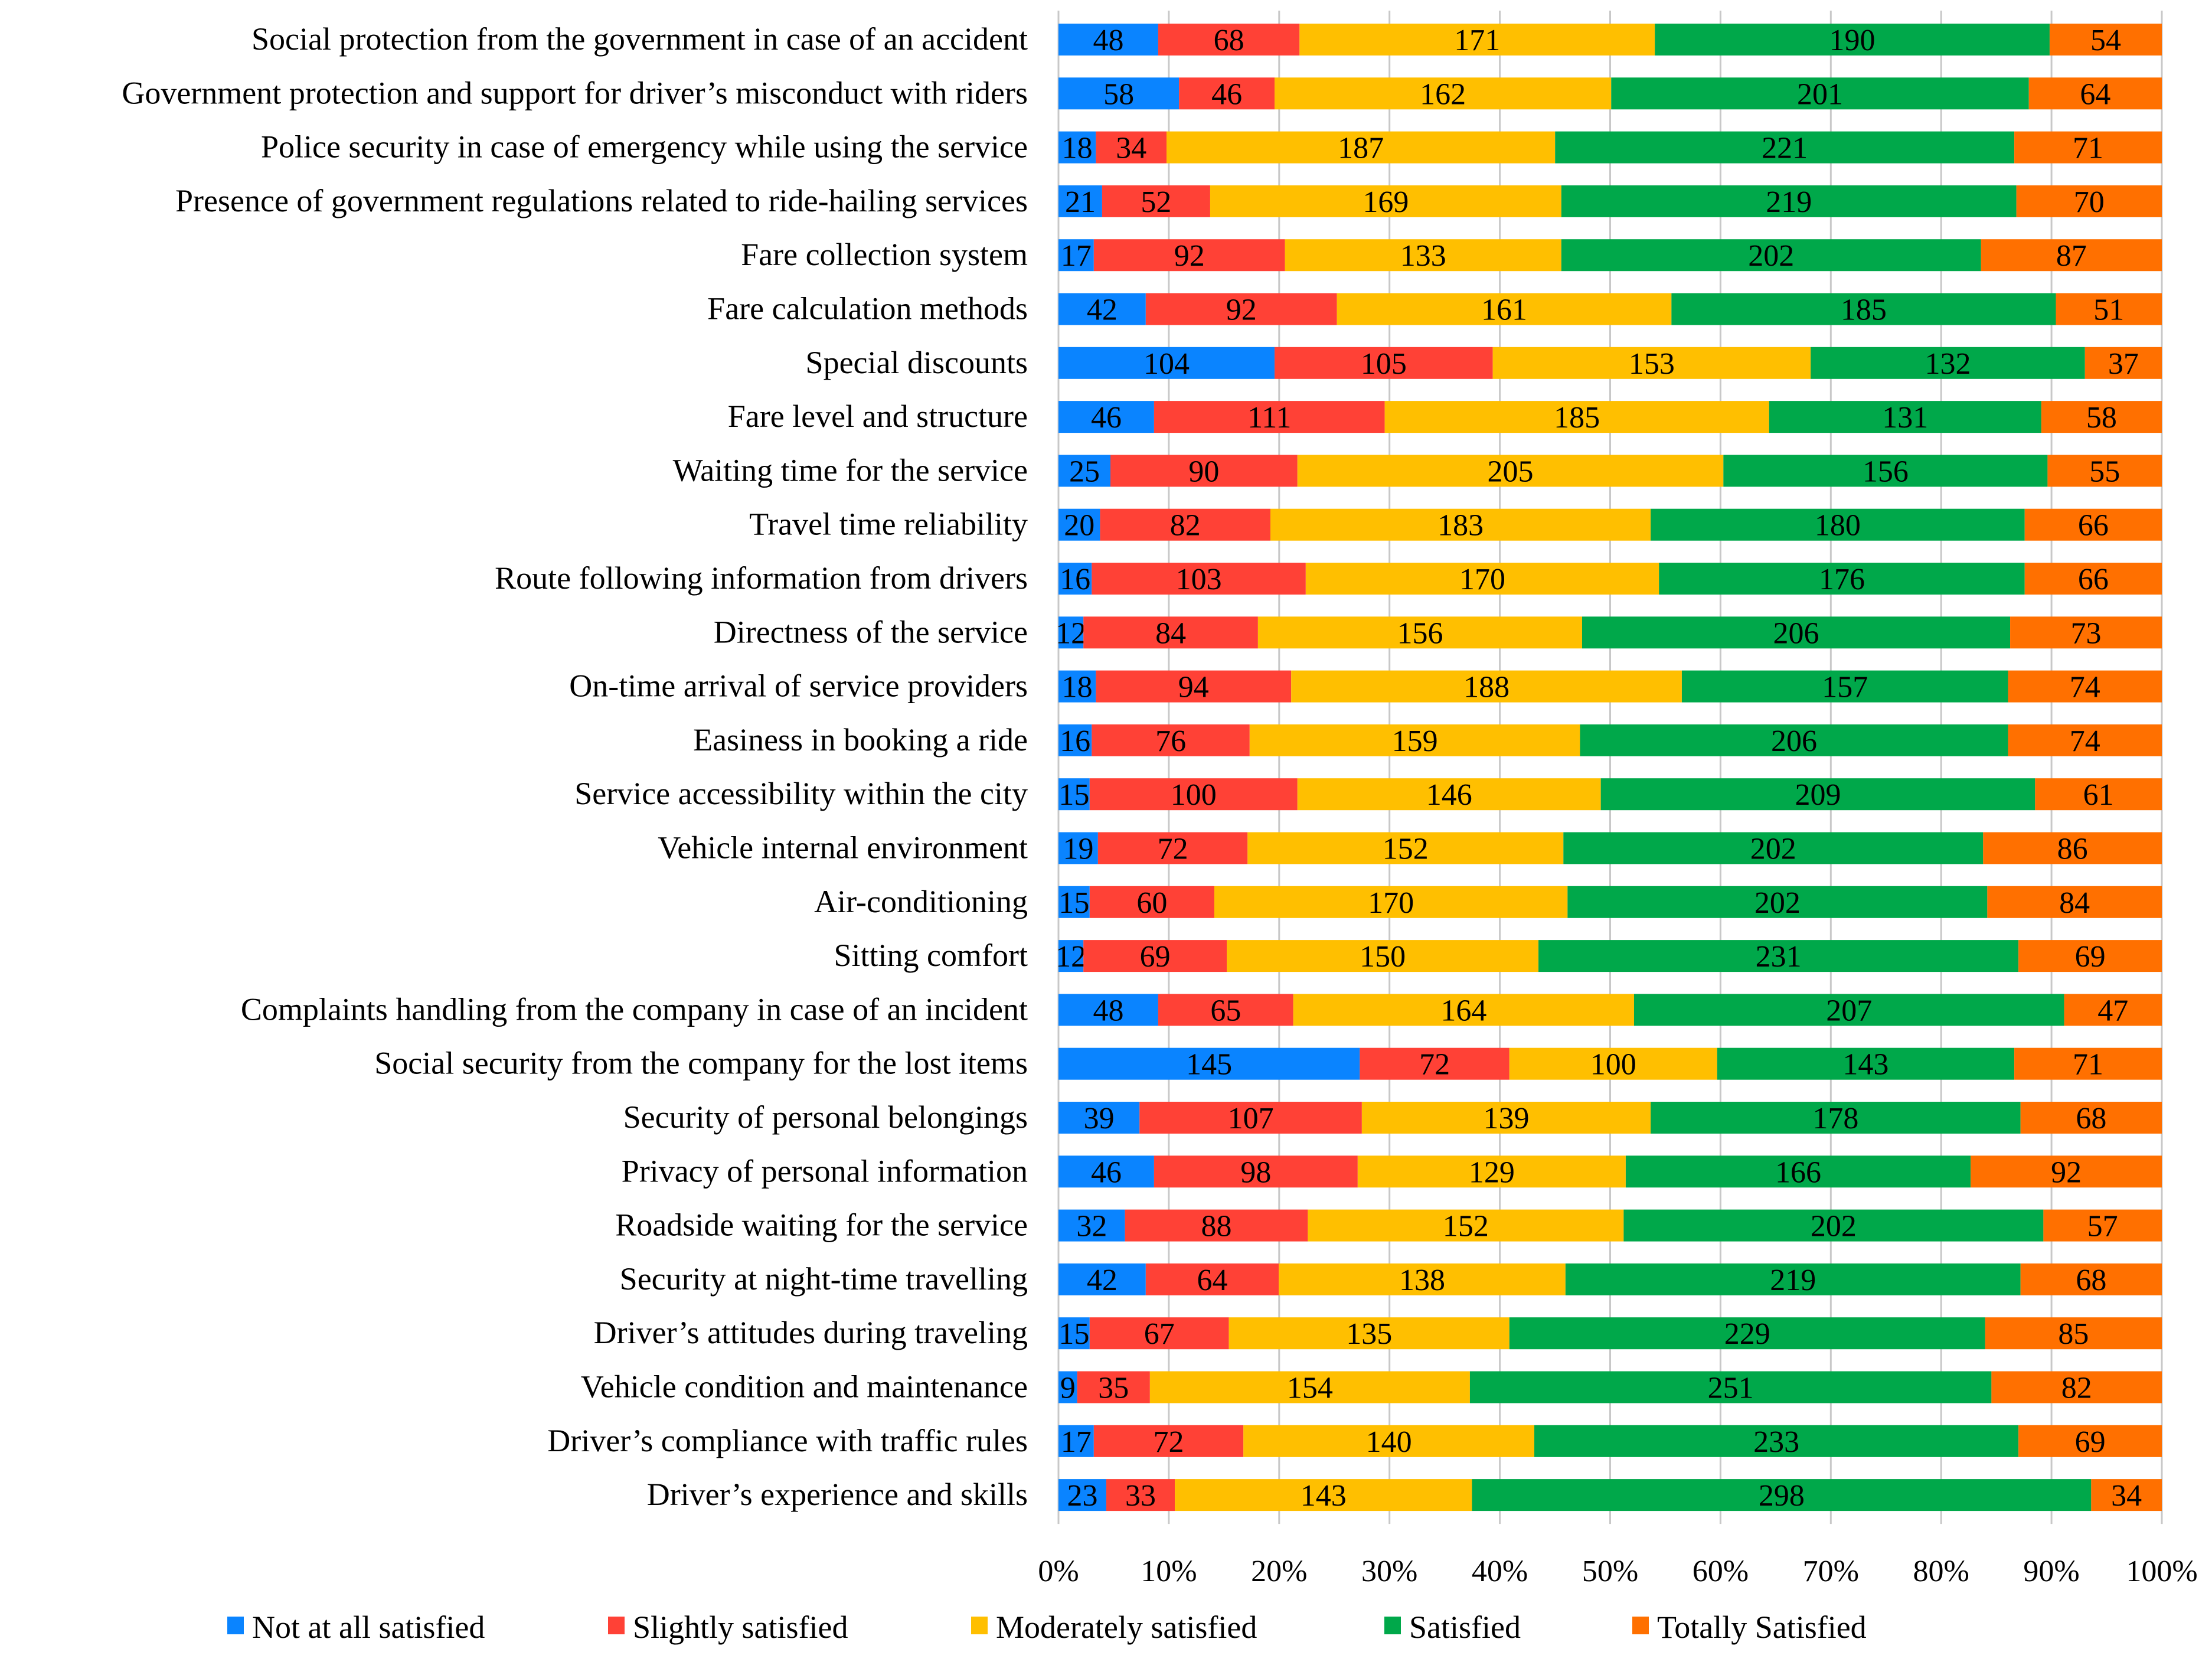 This screenshot has width=2212, height=1665. I want to click on data-label: 207, so click(1849, 1011).